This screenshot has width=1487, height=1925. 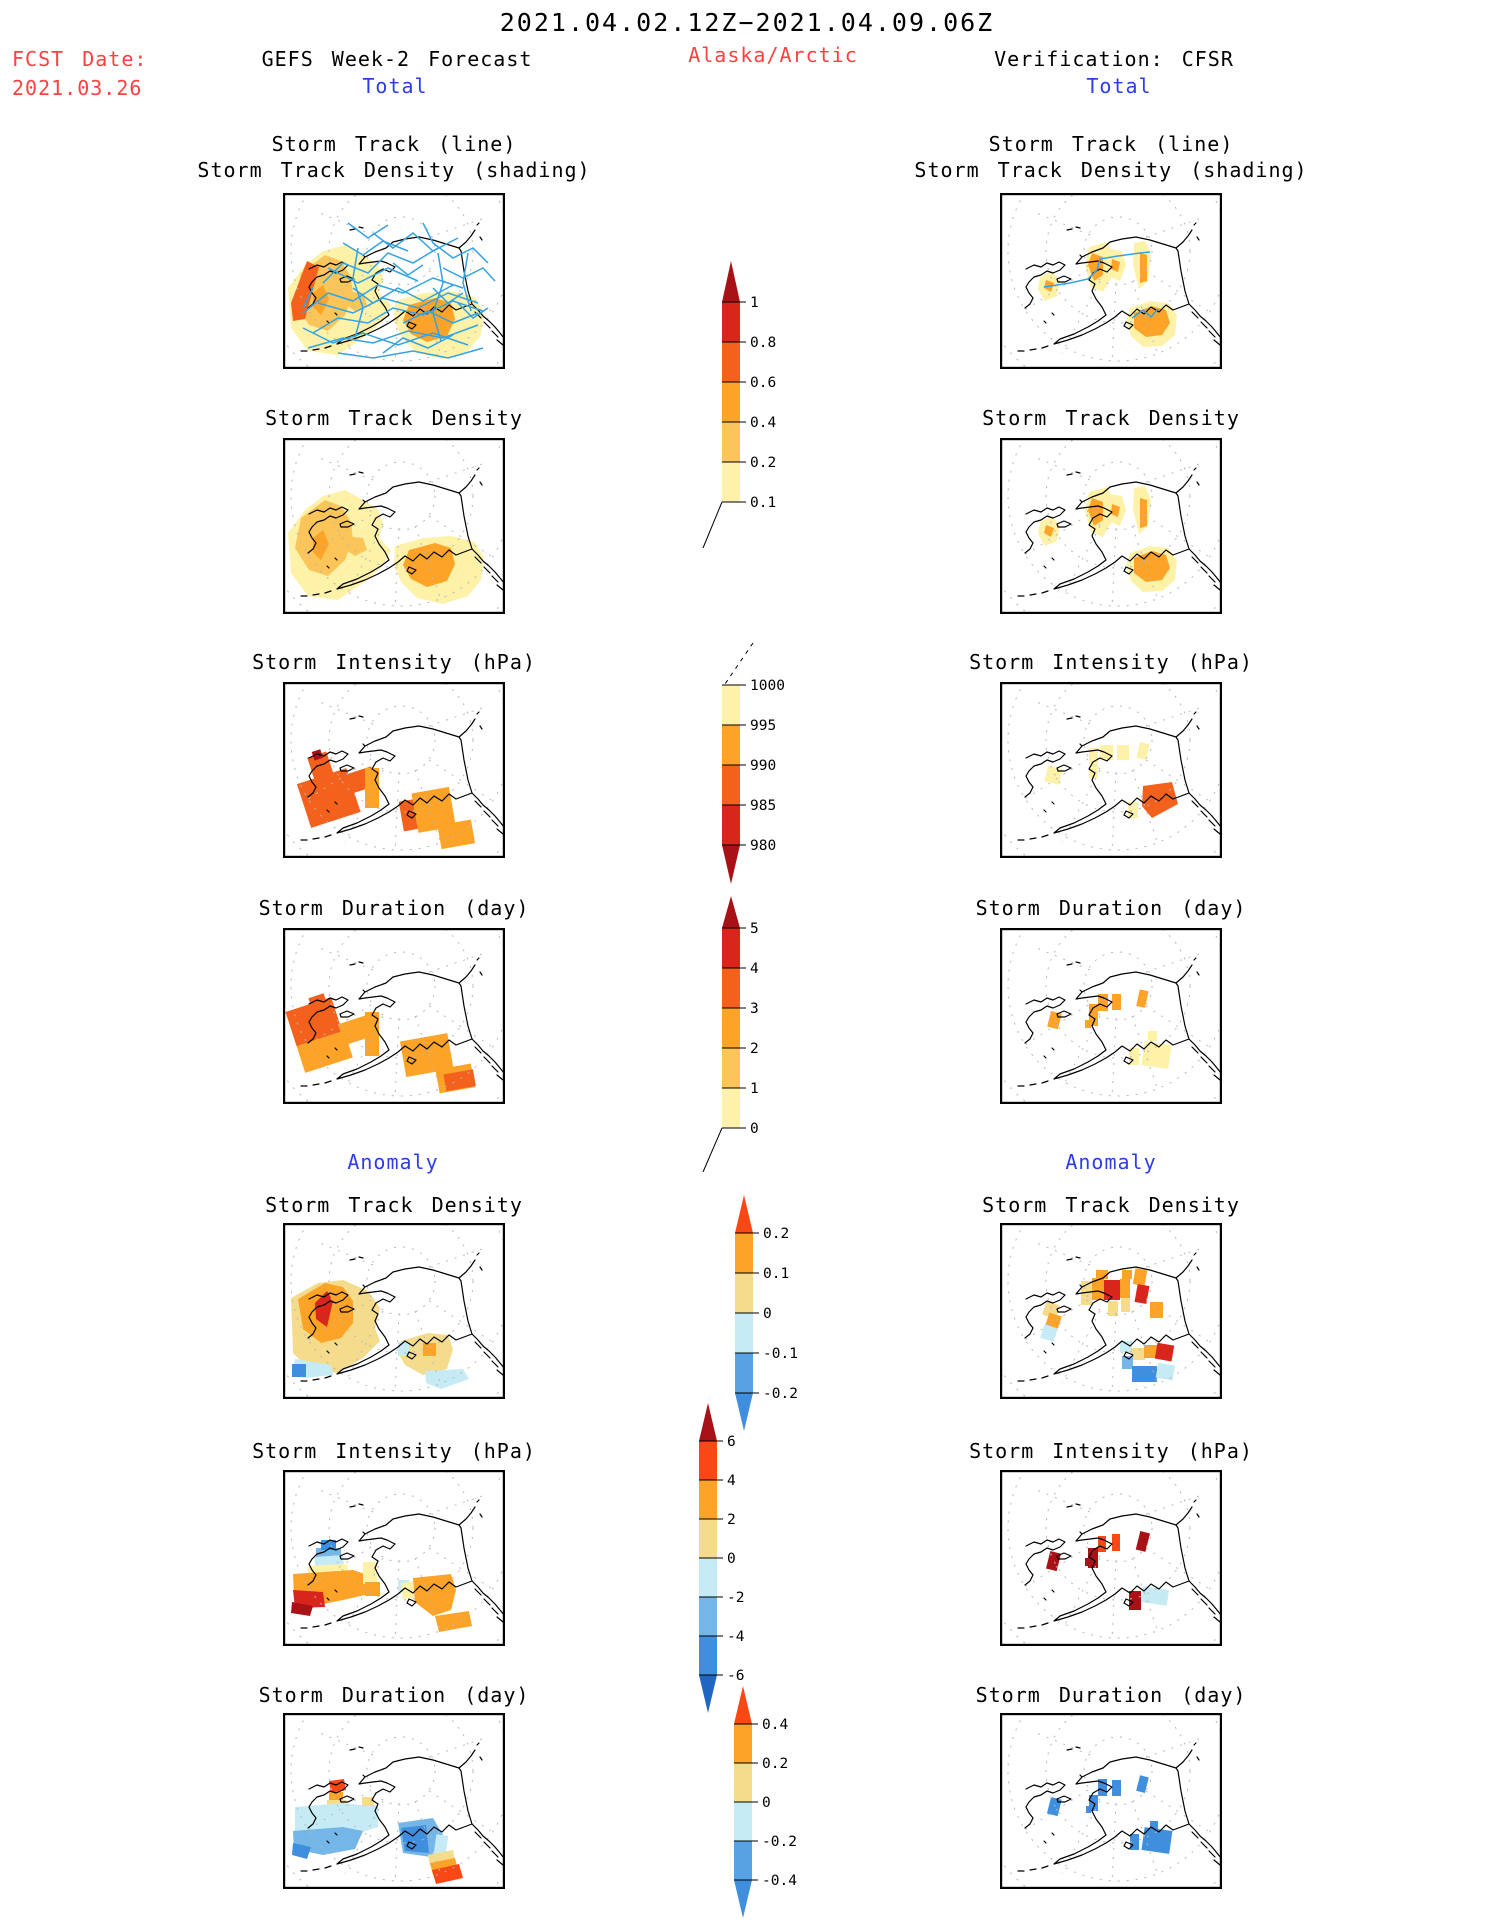 I want to click on verif-track-map, so click(x=1111, y=281).